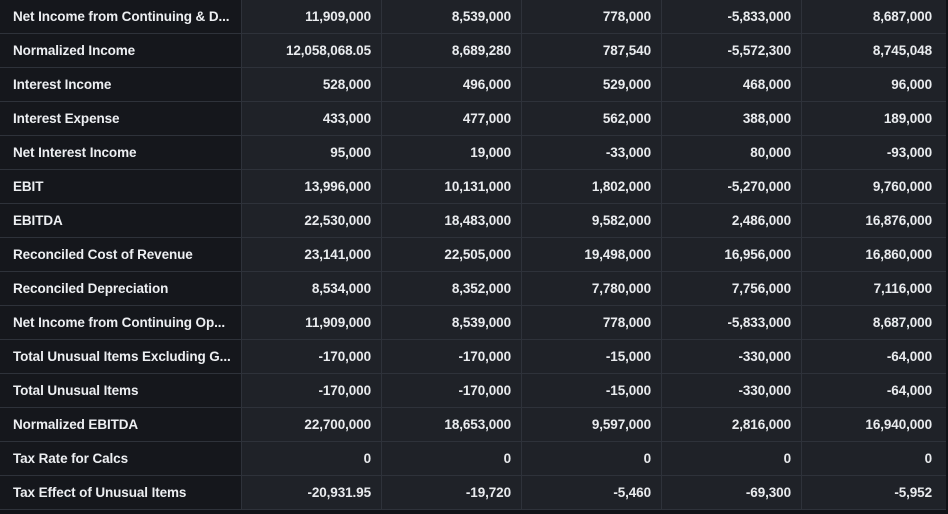 Image resolution: width=948 pixels, height=514 pixels. I want to click on table-cell: 7,780,000, so click(592, 288).